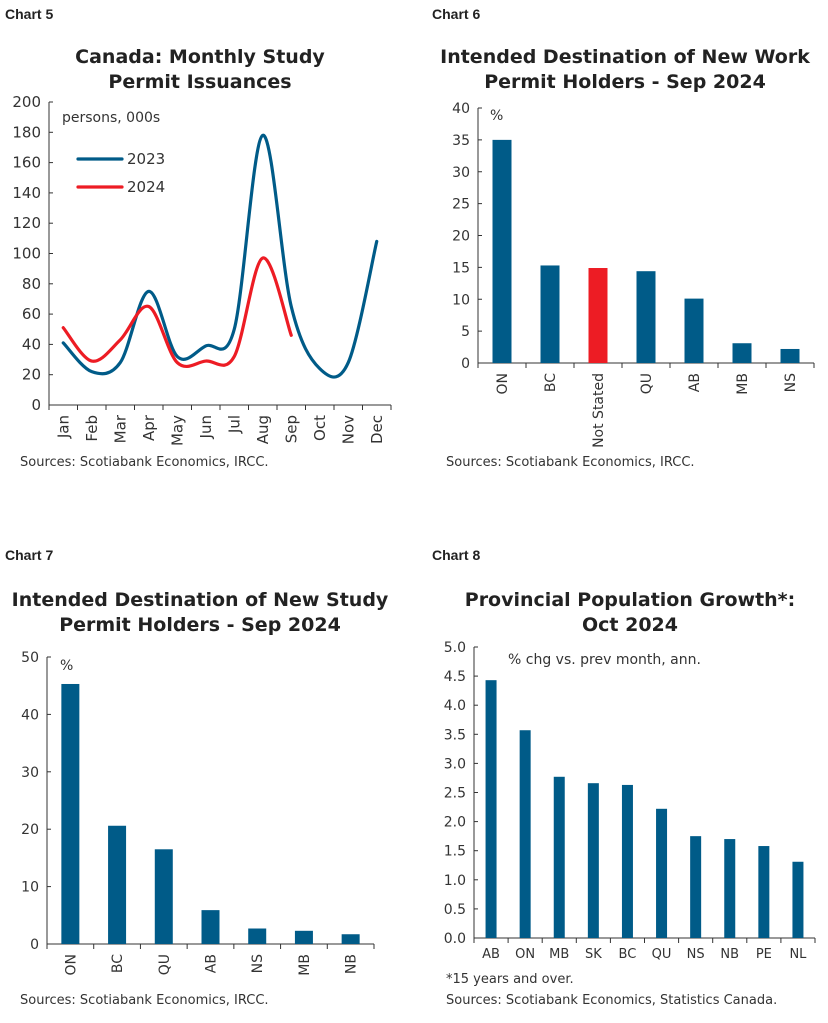  Describe the element at coordinates (695, 382) in the screenshot. I see `chart6-x-tick-label: AB` at that location.